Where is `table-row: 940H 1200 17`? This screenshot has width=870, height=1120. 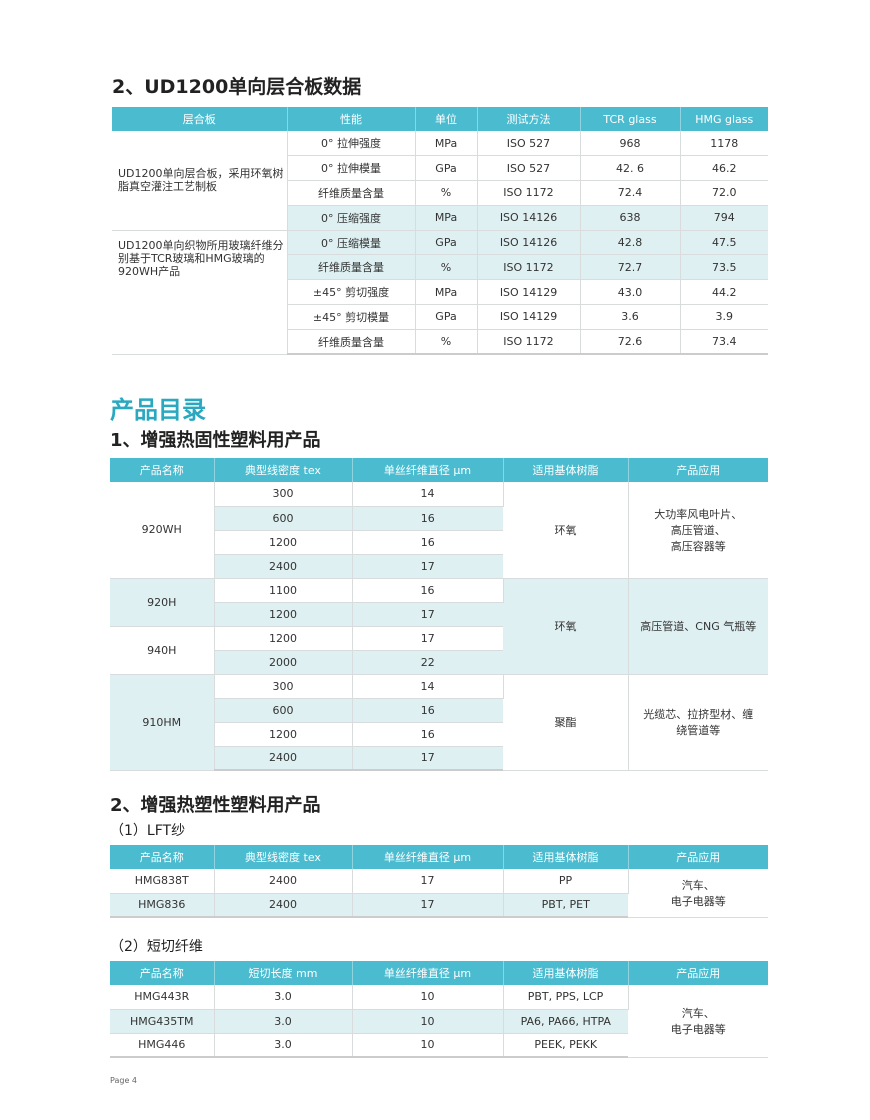
table-row: 940H 1200 17 is located at coordinates (439, 650).